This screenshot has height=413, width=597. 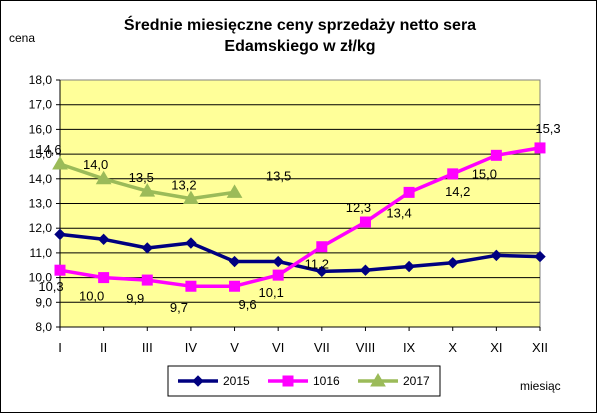 I want to click on x-tick-label: X, so click(x=452, y=347).